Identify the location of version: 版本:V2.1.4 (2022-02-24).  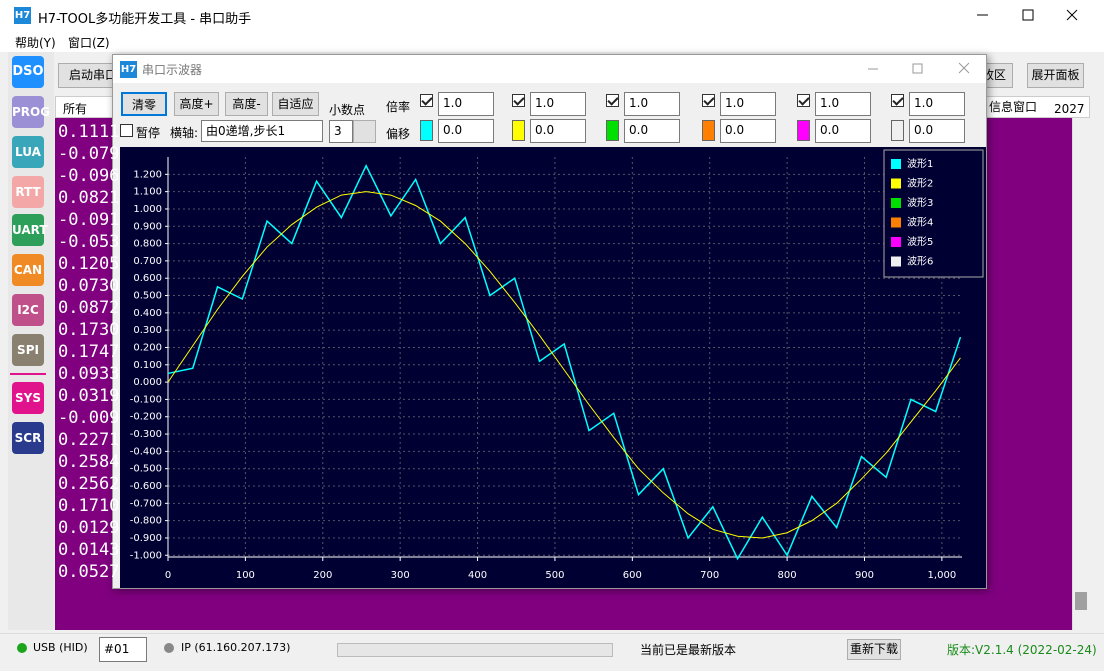
(1022, 650).